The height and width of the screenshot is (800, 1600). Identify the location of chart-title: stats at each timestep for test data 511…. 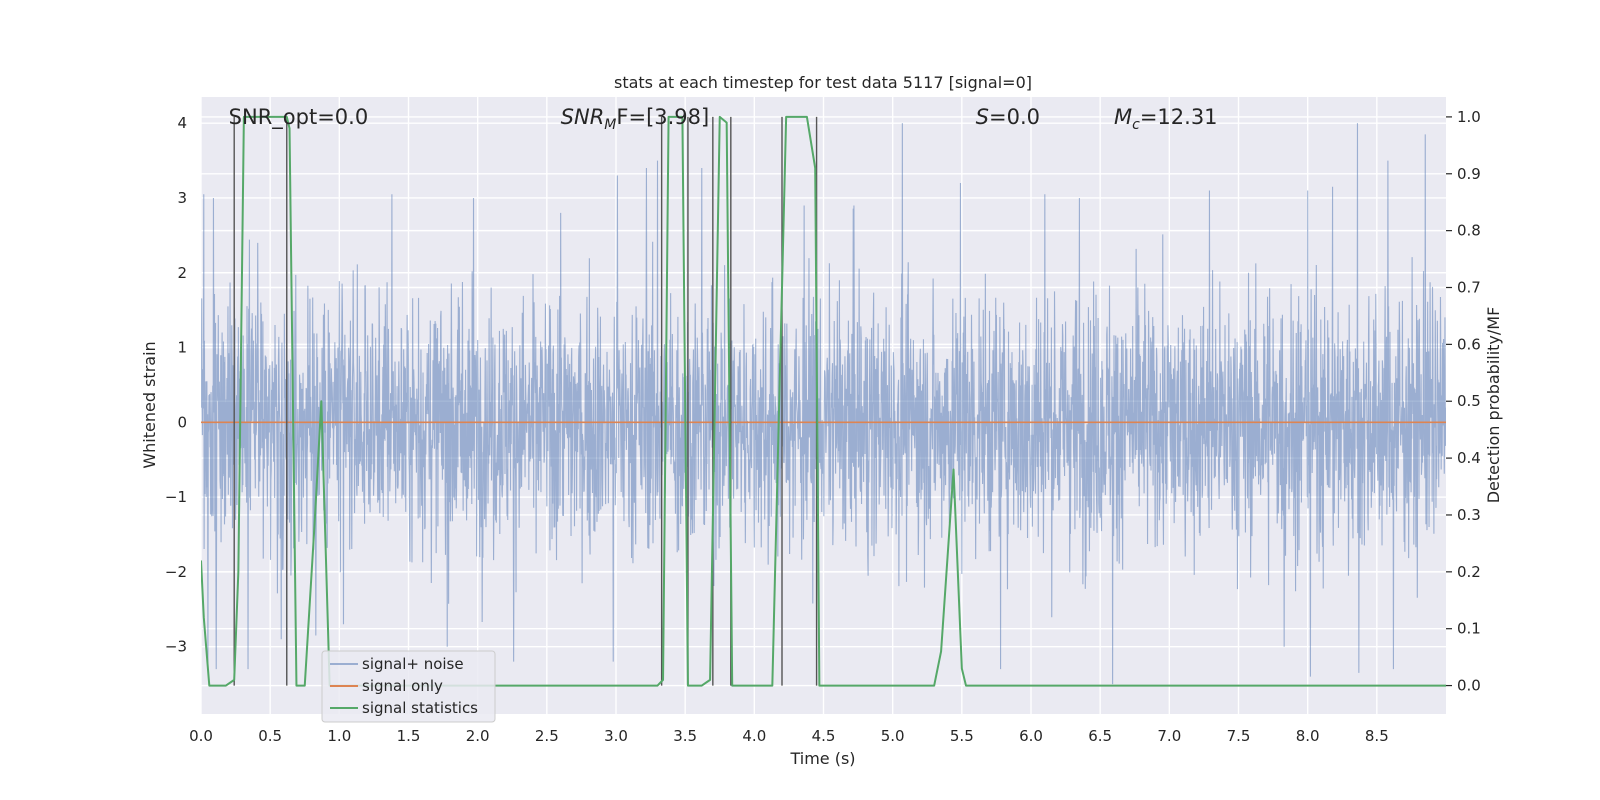
(823, 82).